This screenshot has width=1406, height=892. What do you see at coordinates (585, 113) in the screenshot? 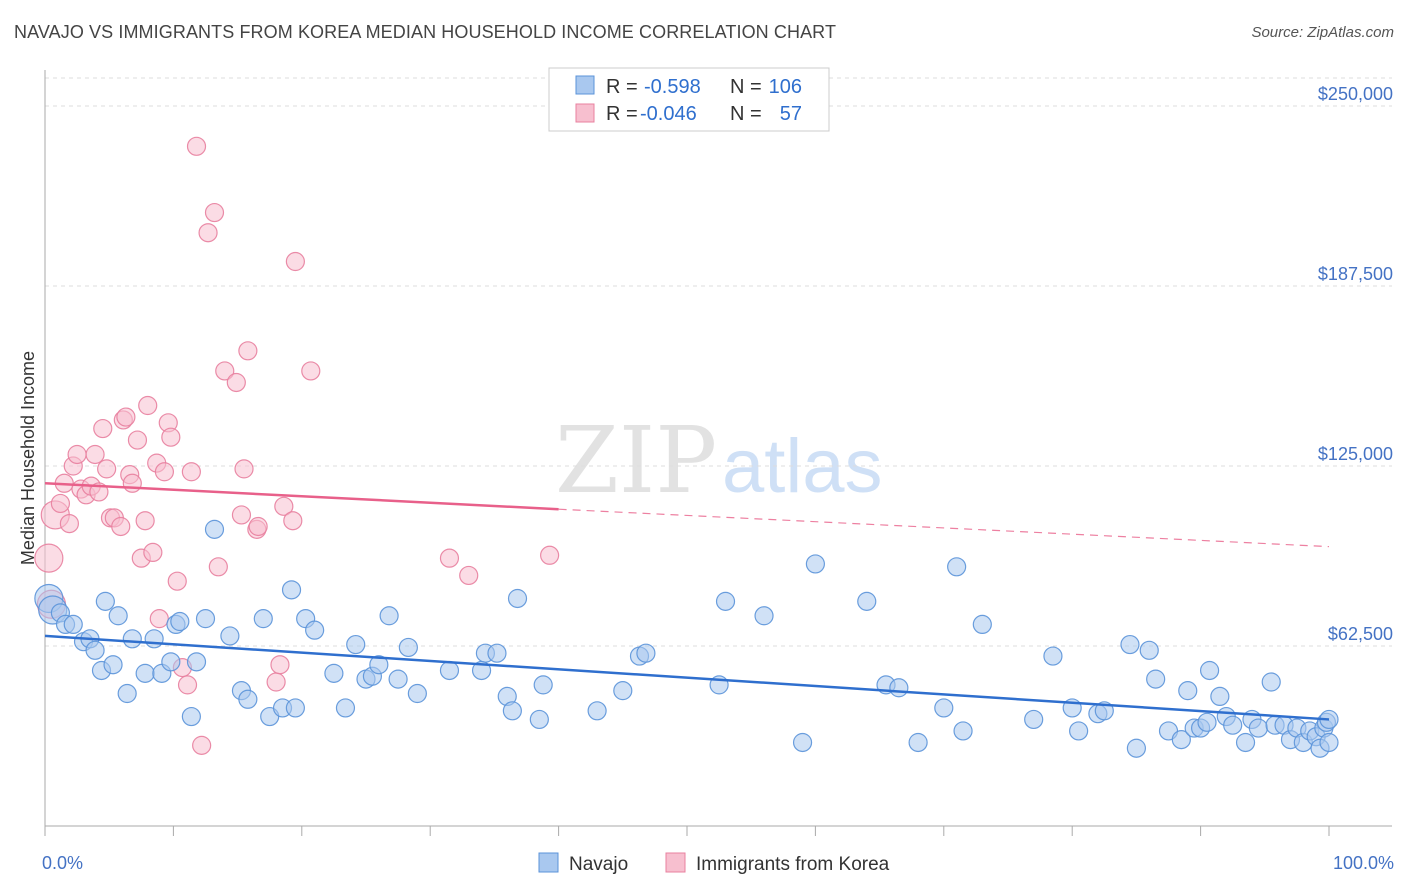
I see `korea-legend-swatch` at bounding box center [585, 113].